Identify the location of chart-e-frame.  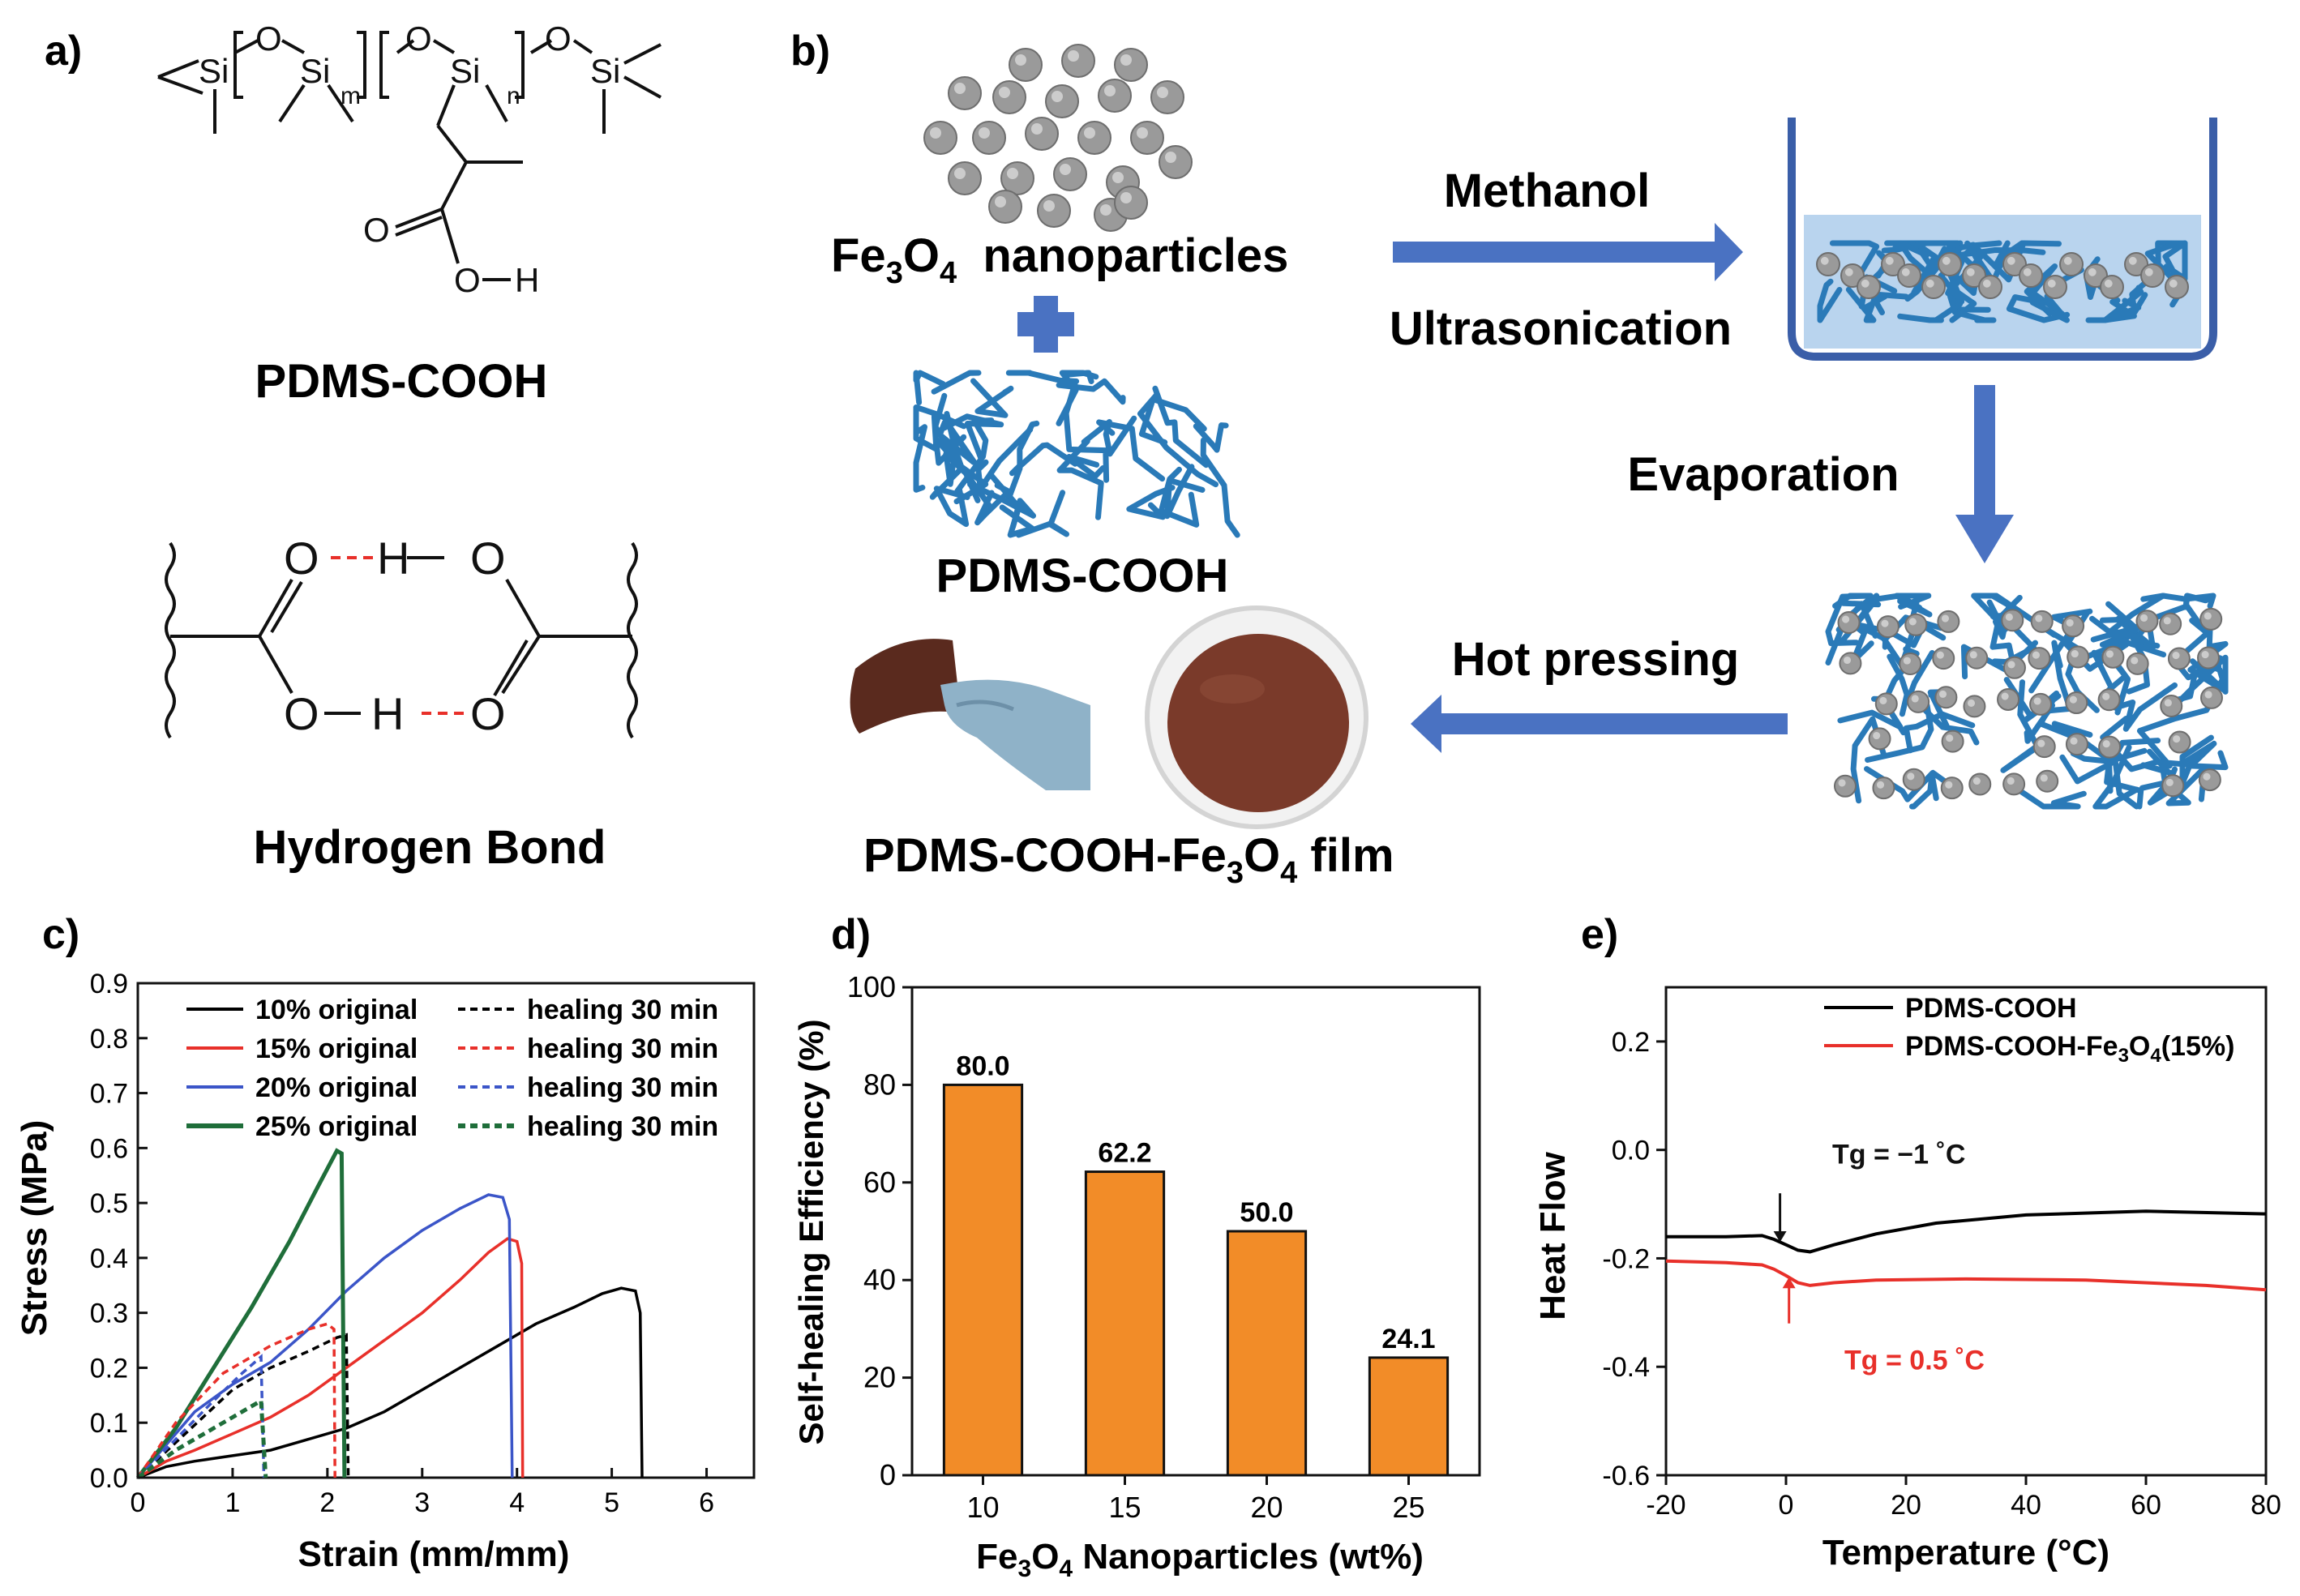
(1966, 1231).